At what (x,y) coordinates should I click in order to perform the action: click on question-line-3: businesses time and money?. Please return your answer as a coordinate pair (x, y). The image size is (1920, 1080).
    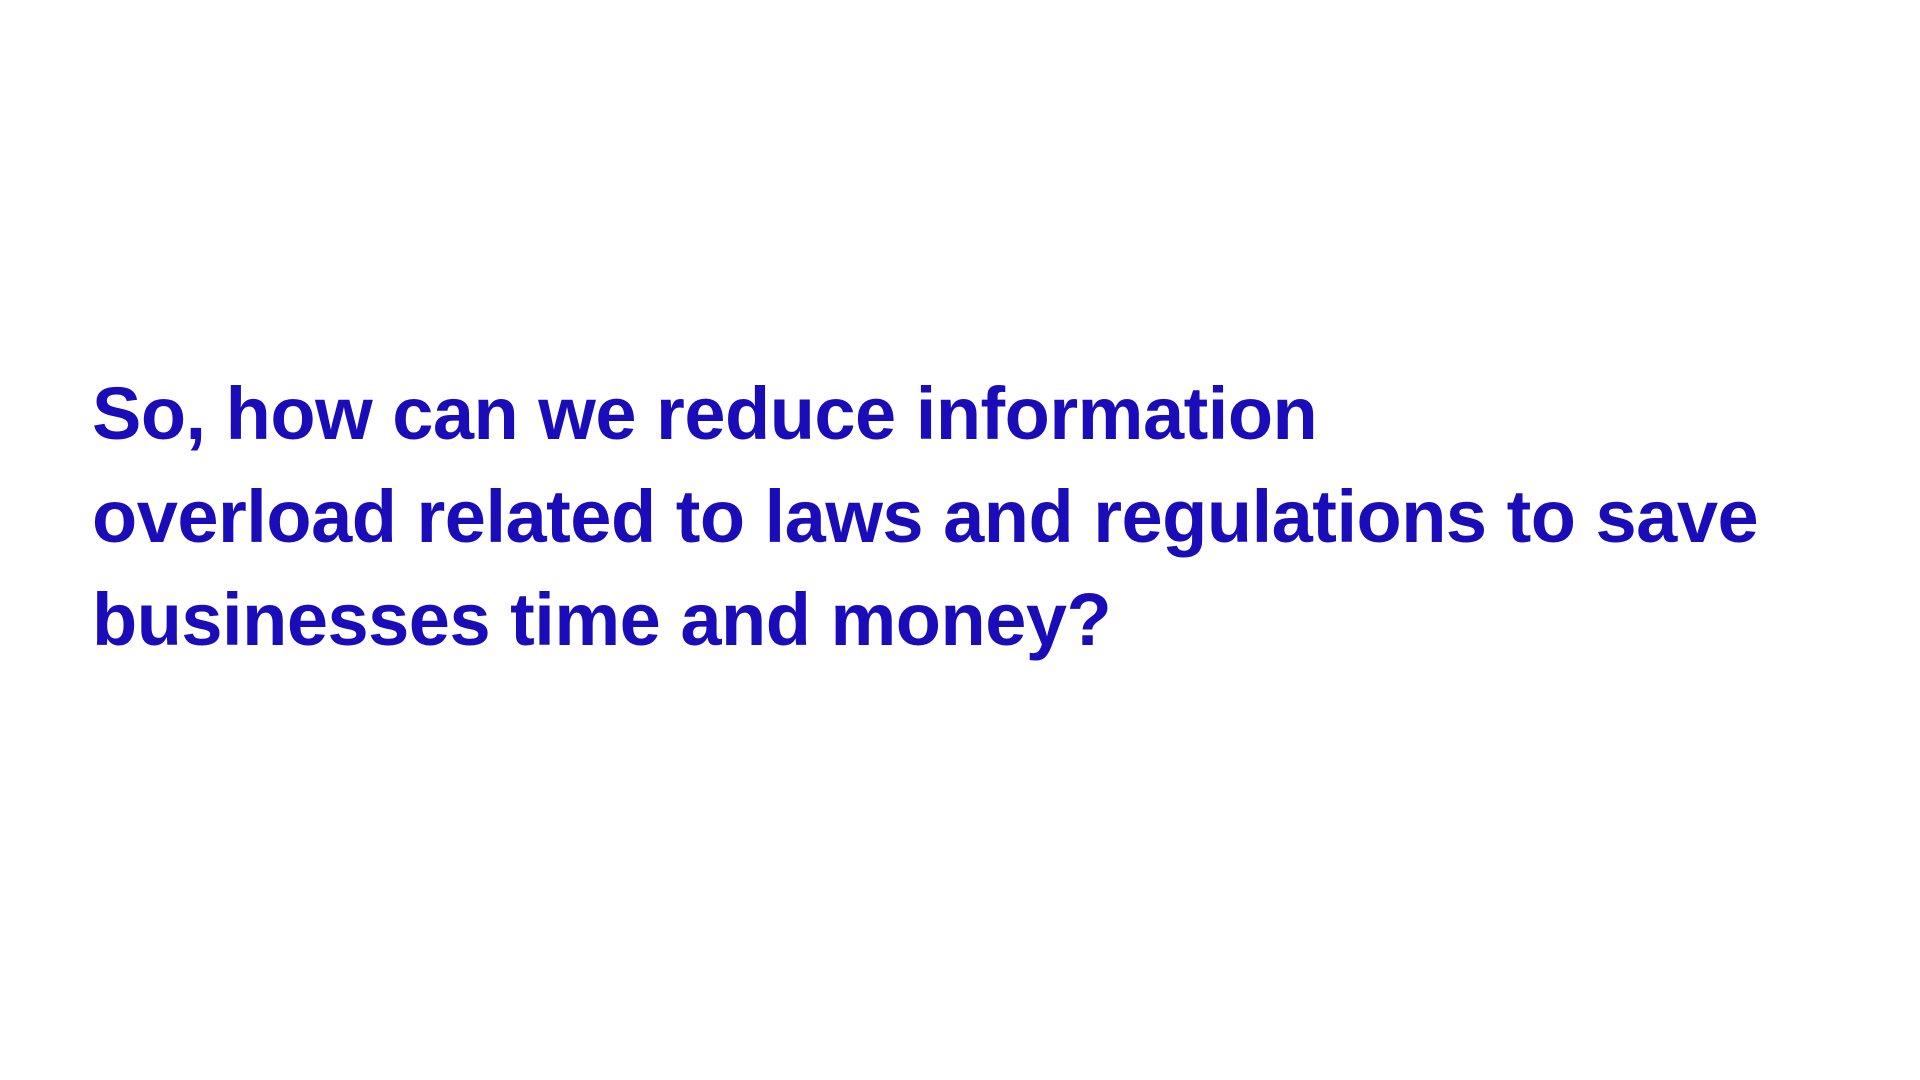
    Looking at the image, I should click on (602, 619).